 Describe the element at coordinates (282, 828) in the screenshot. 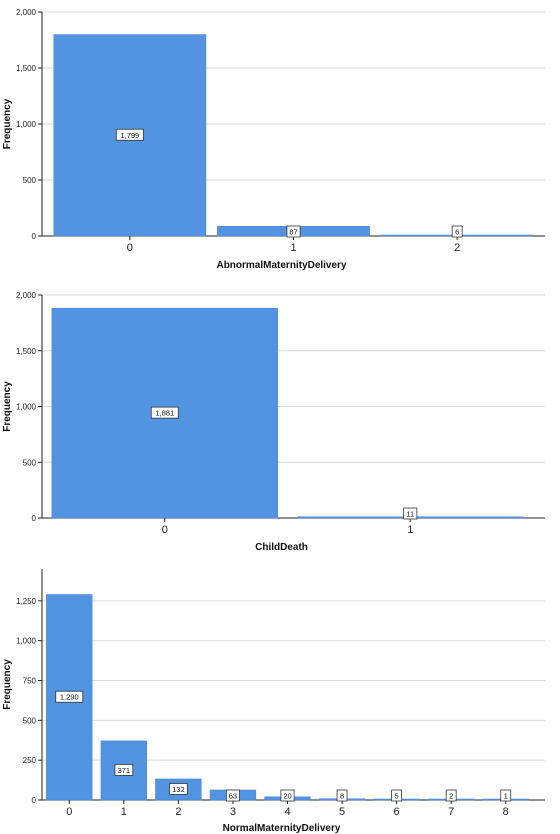

I see `x-axis-label: NormalMaternityDelivery` at that location.